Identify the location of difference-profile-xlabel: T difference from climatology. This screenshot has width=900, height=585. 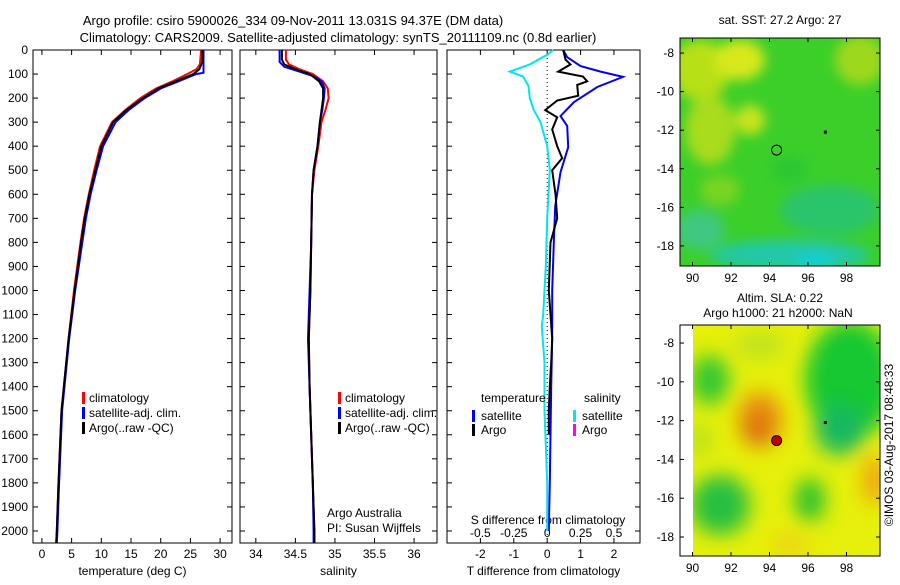
(544, 571).